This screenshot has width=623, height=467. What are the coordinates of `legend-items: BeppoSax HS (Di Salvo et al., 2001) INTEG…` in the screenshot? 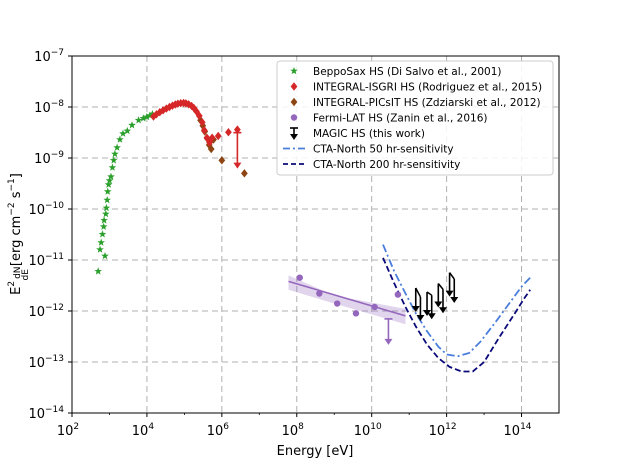 It's located at (412, 118).